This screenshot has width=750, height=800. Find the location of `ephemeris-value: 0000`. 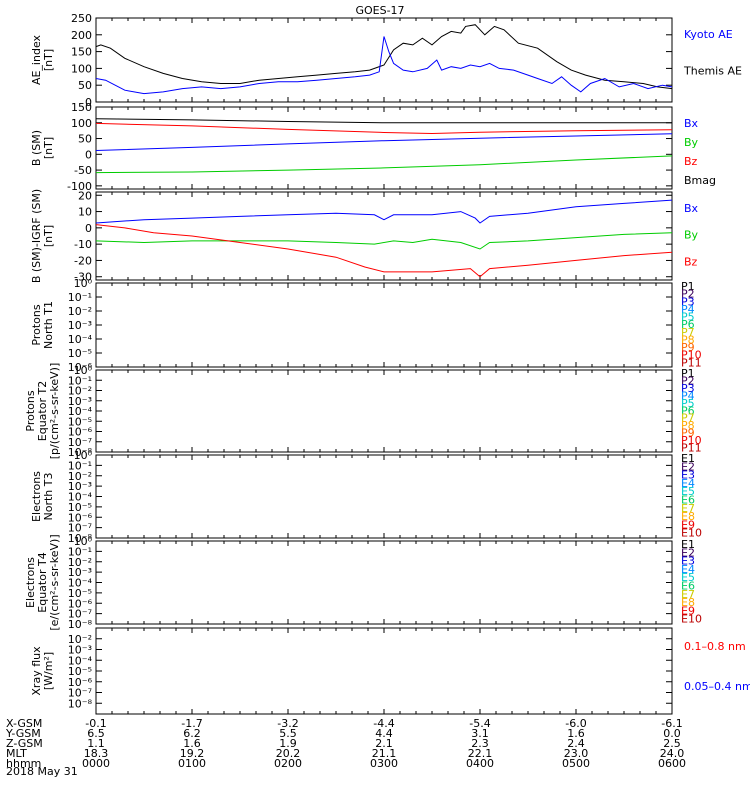

ephemeris-value: 0000 is located at coordinates (96, 763).